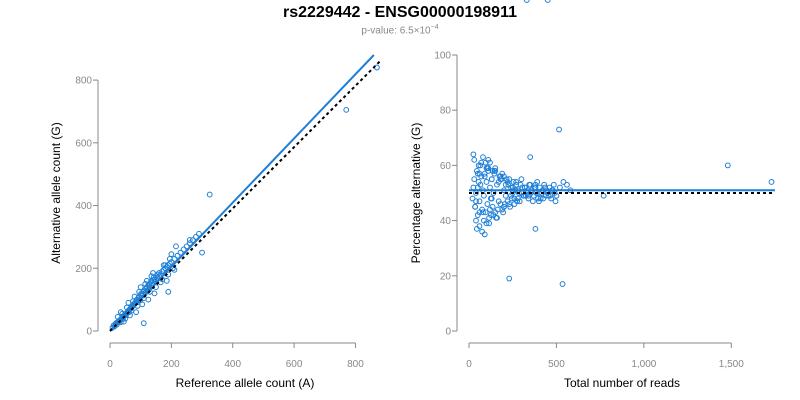  Describe the element at coordinates (556, 364) in the screenshot. I see `x-tick-label: 500` at that location.